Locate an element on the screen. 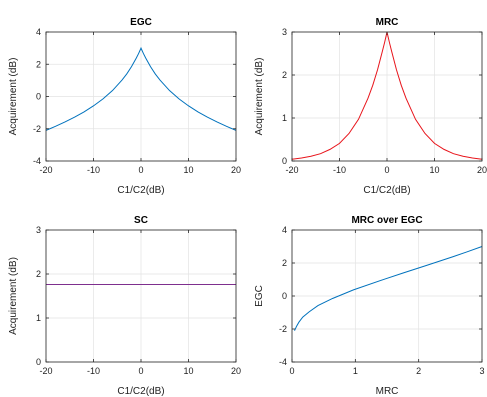 Image resolution: width=487 pixels, height=397 pixels. x-tick-label: 2 is located at coordinates (418, 371).